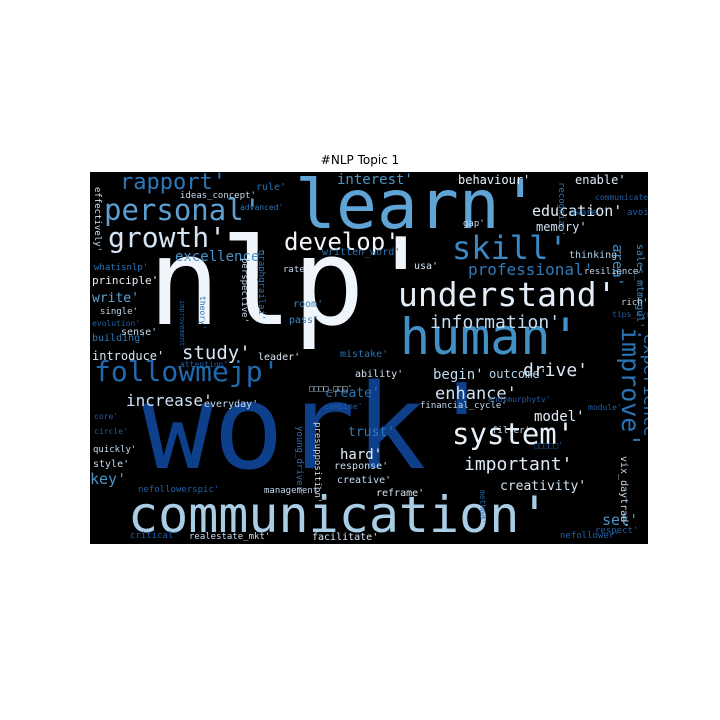  I want to click on word-write: write', so click(115, 298).